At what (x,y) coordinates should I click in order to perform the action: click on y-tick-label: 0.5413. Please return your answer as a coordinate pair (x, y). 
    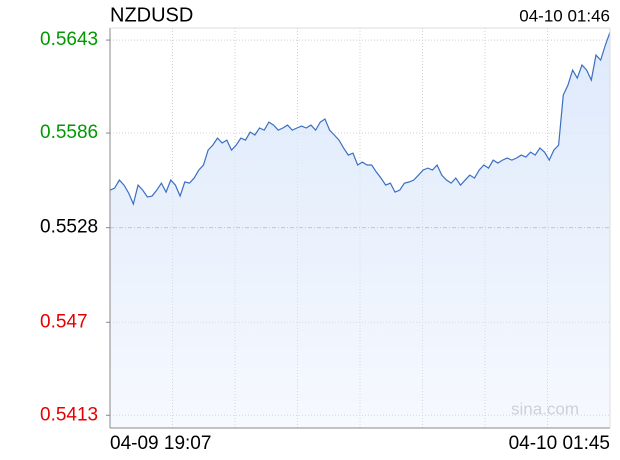
    Looking at the image, I should click on (69, 414).